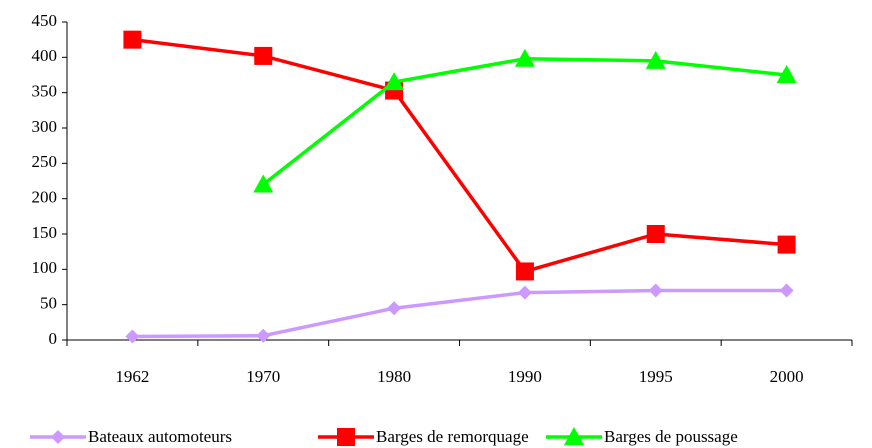 The image size is (872, 448). Describe the element at coordinates (459, 313) in the screenshot. I see `series-line` at that location.